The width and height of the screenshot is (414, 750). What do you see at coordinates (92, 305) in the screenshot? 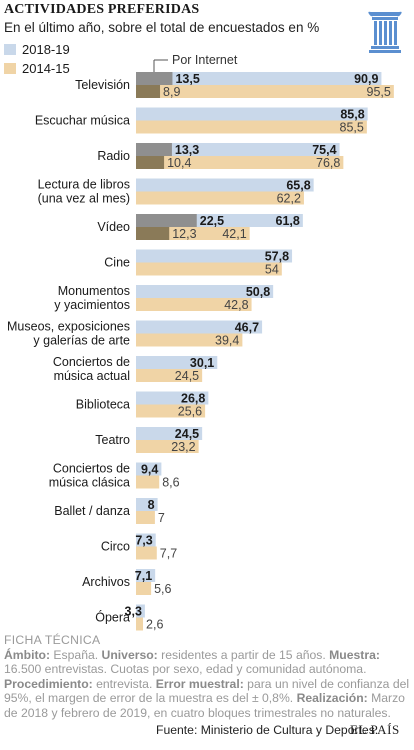
I see `category-label-6-line-2: y yacimientos` at bounding box center [92, 305].